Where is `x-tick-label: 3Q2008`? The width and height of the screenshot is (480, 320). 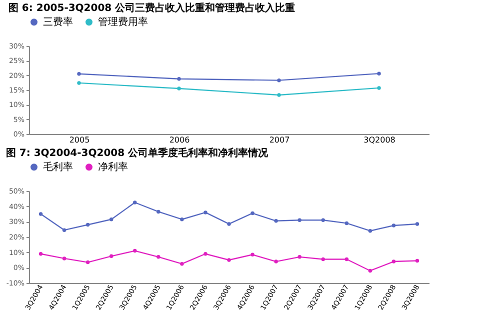
x-tick-label: 3Q2008 is located at coordinates (380, 140).